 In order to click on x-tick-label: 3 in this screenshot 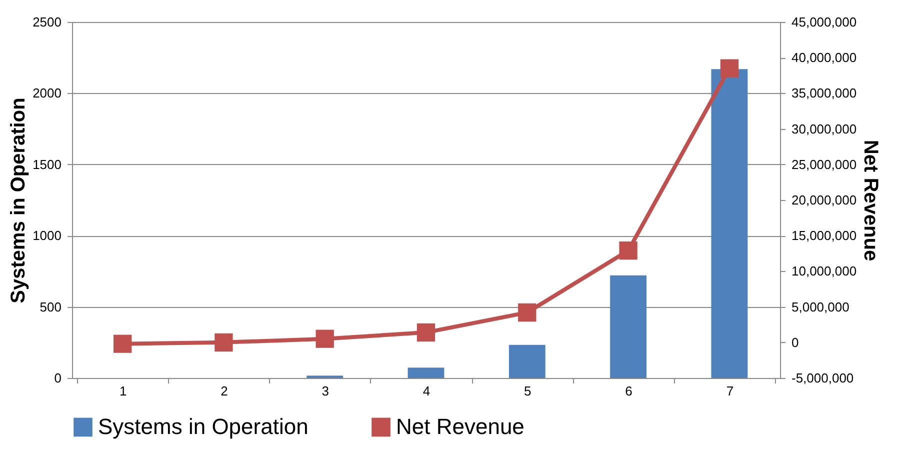, I will do `click(325, 391)`.